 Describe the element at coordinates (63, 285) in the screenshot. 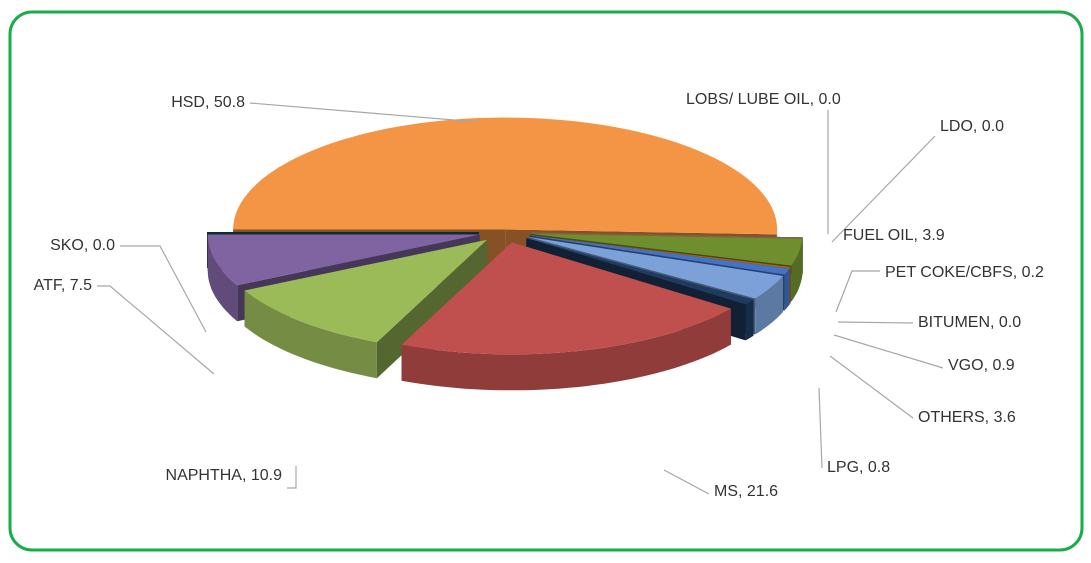

I see `data-label: ATF, 7.5` at that location.